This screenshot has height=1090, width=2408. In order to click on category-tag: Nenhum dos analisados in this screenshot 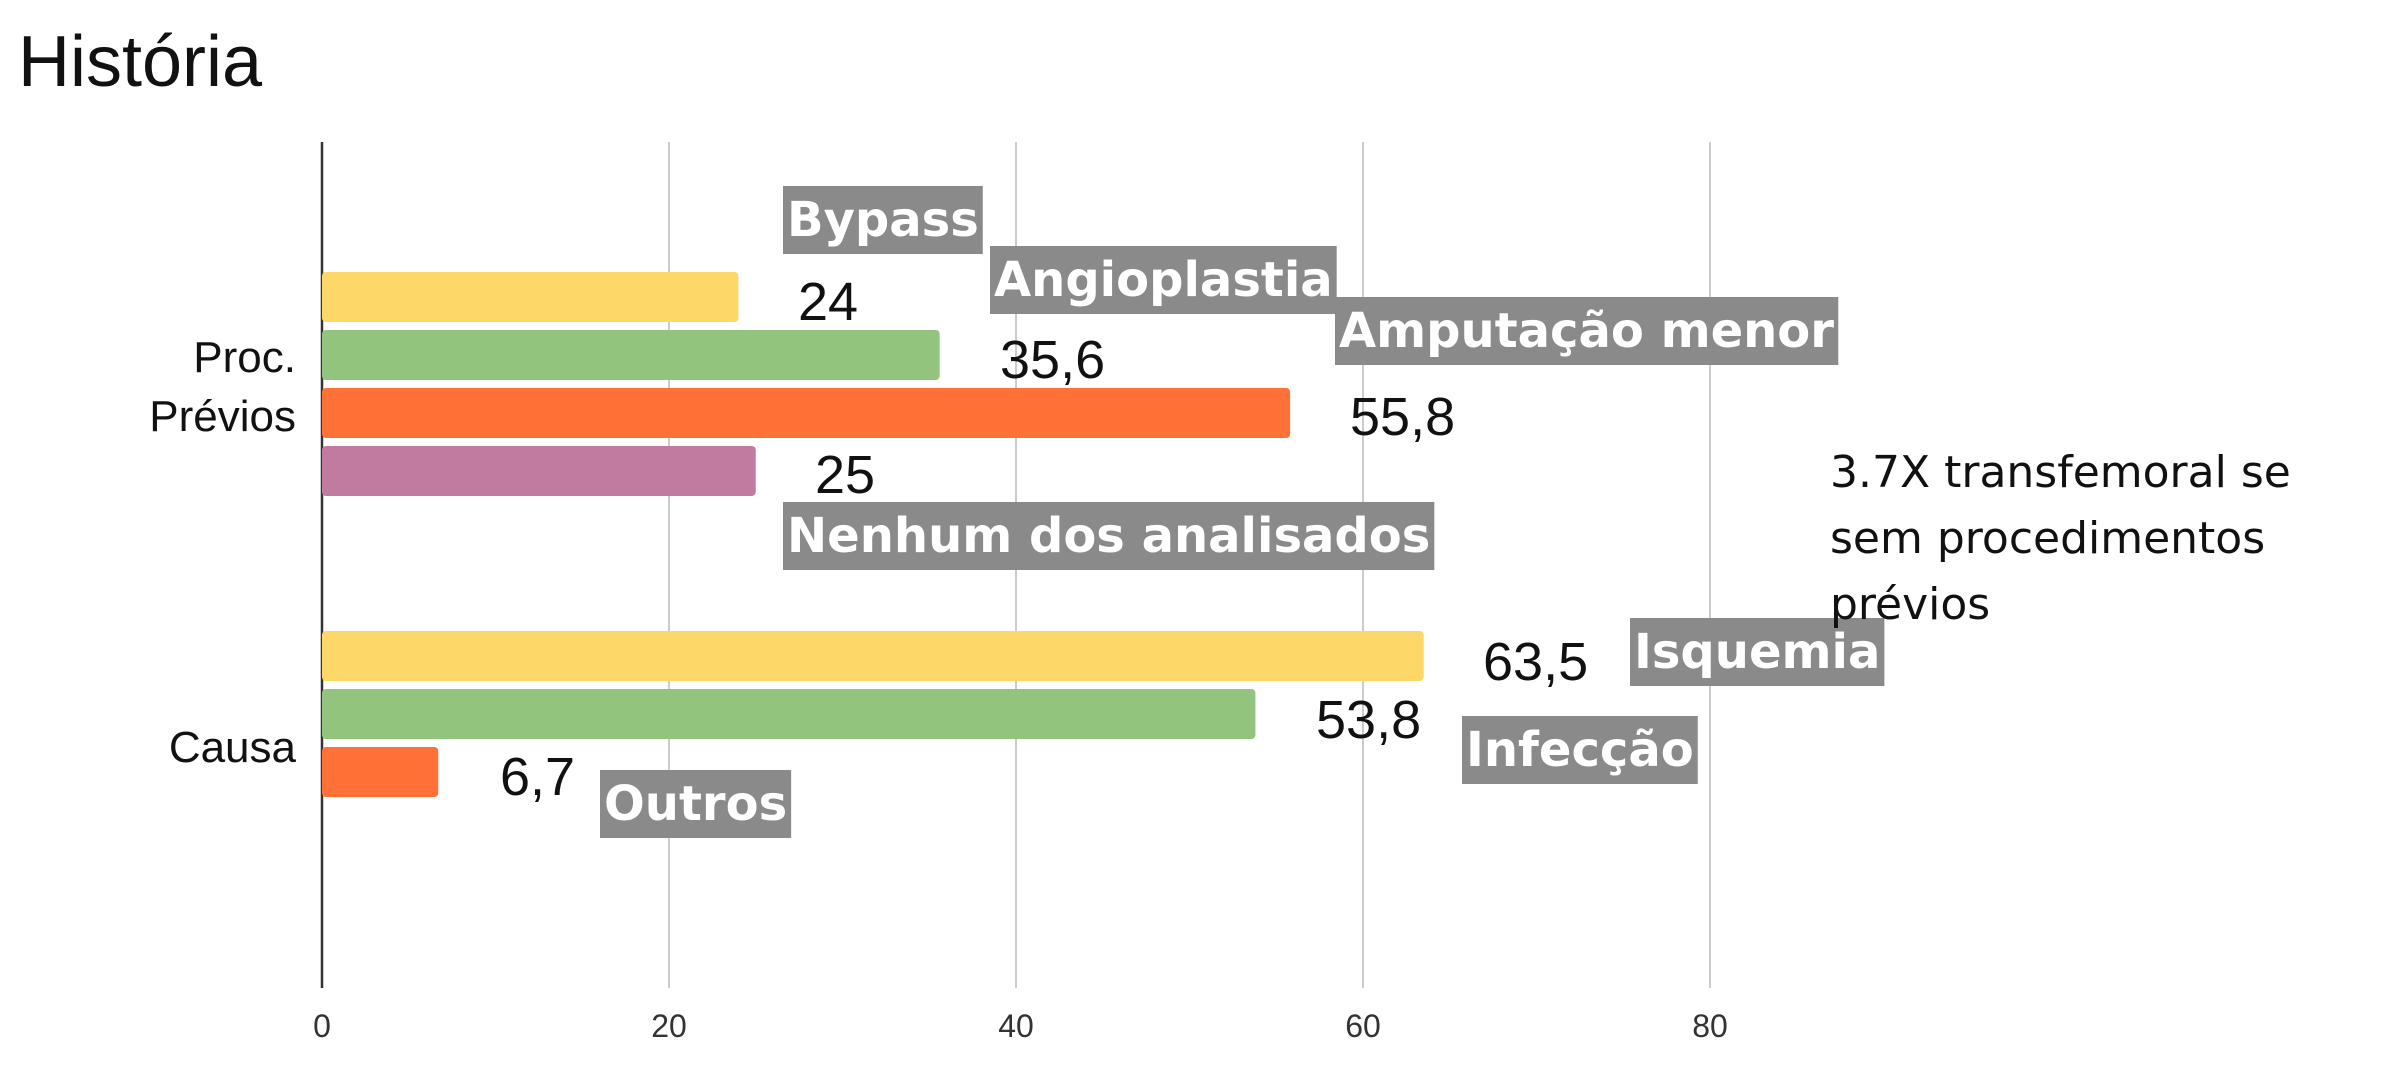, I will do `click(1109, 536)`.